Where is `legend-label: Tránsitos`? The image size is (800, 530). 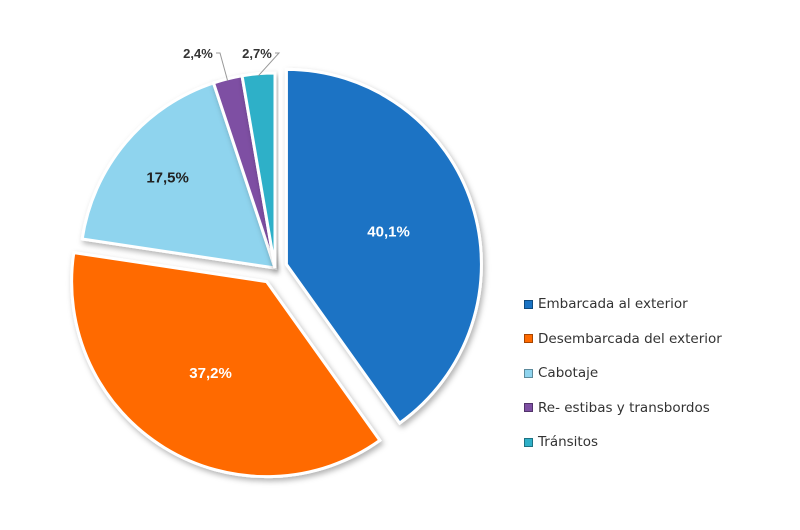
legend-label: Tránsitos is located at coordinates (568, 442).